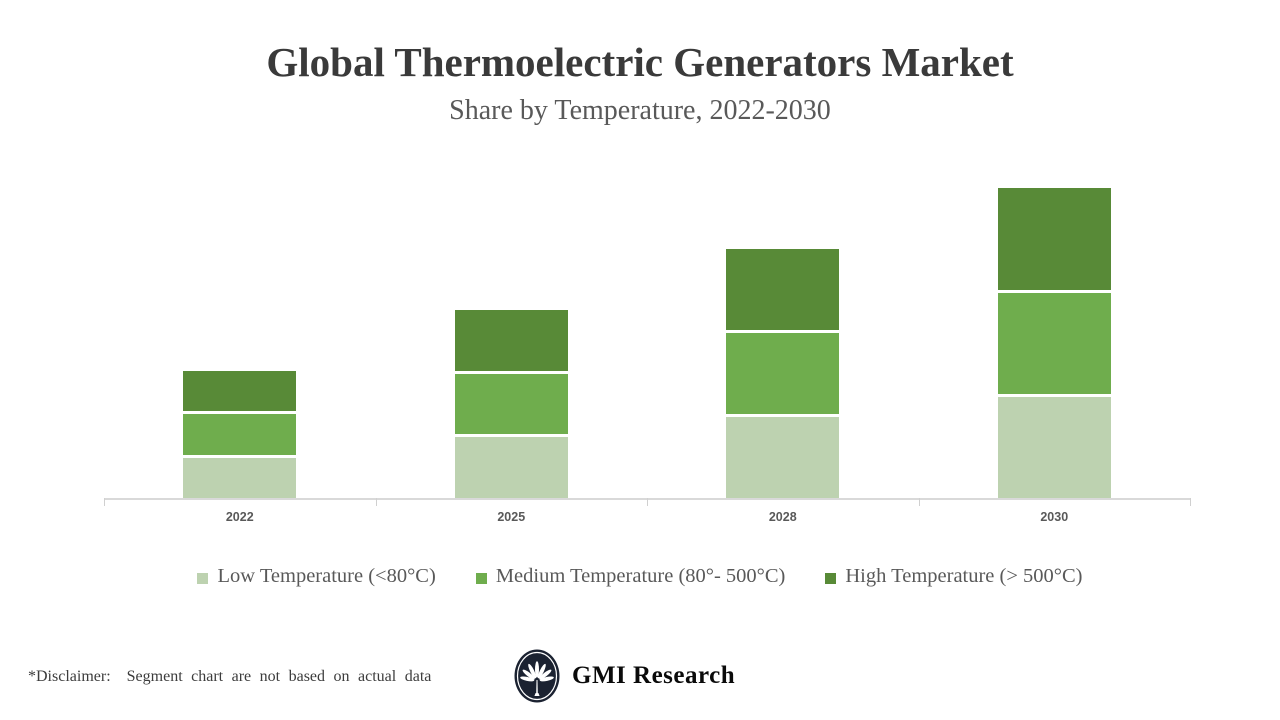 The height and width of the screenshot is (720, 1280). Describe the element at coordinates (239, 517) in the screenshot. I see `x-axis-label: 2022` at that location.